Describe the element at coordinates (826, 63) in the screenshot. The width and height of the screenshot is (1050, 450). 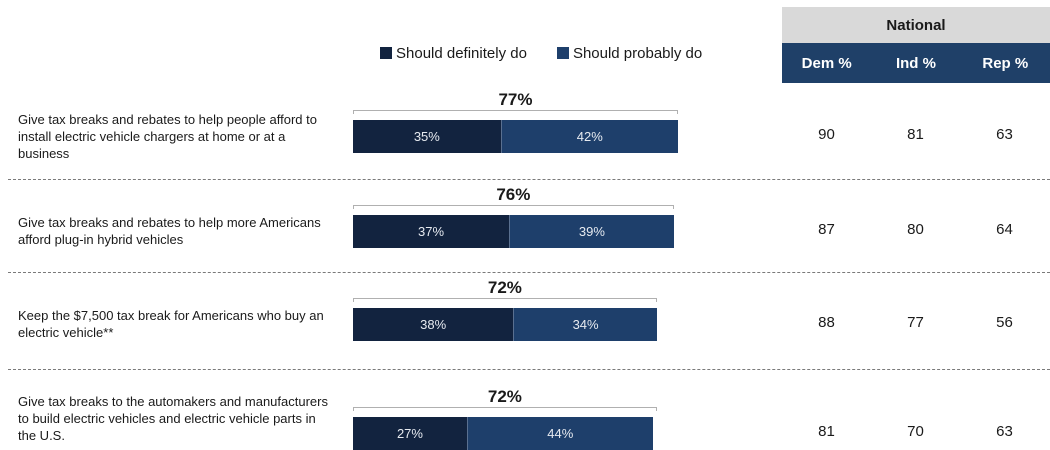
I see `column-header-dem: Dem %` at that location.